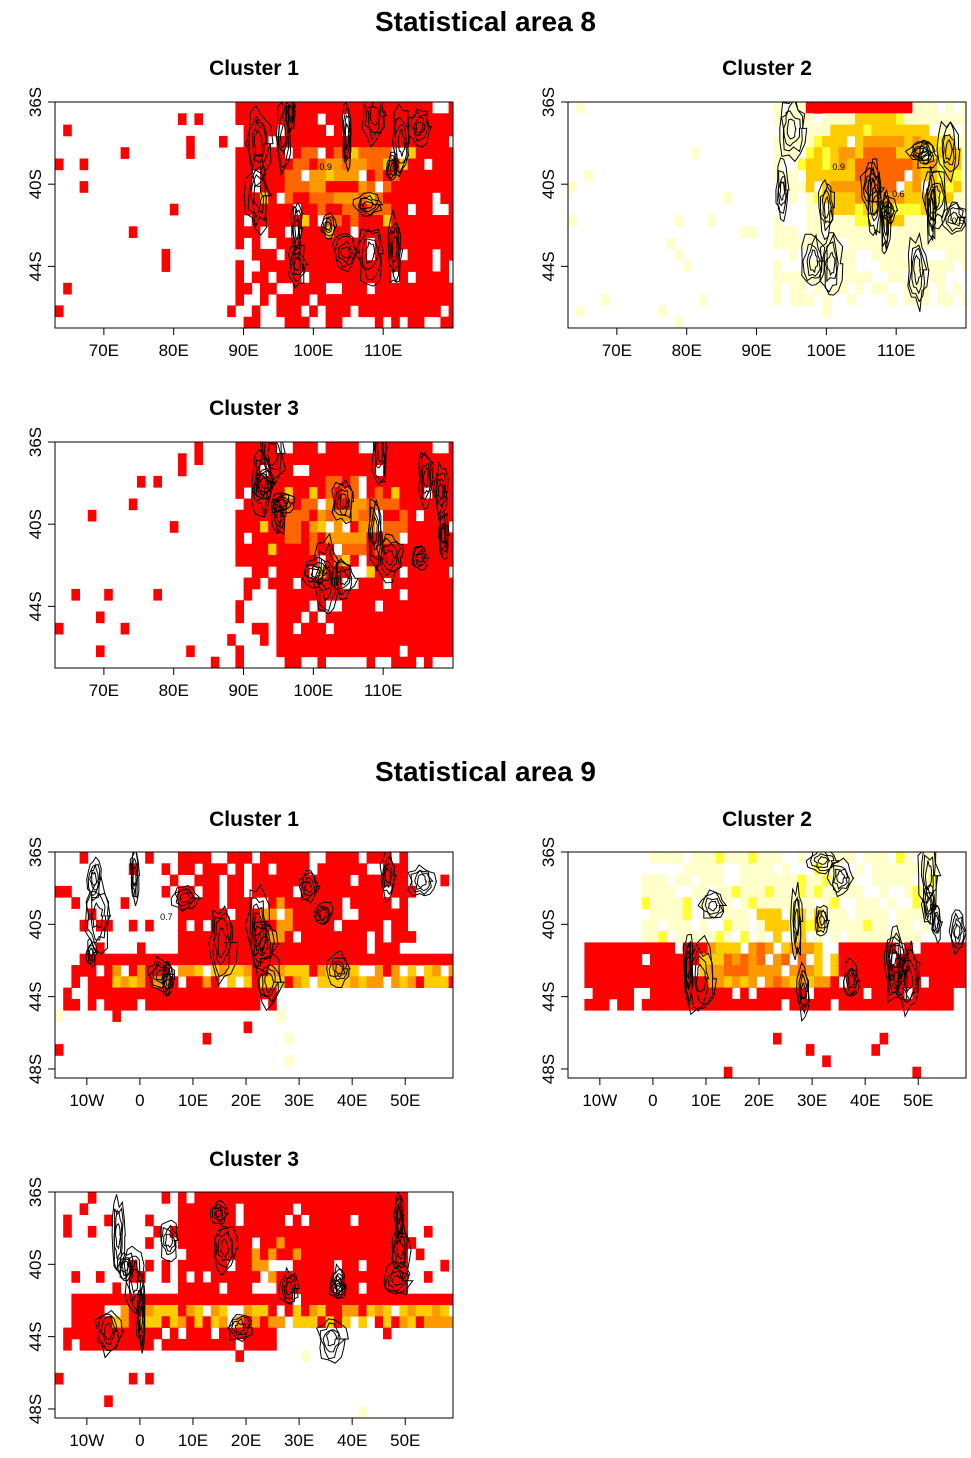 The height and width of the screenshot is (1458, 971). What do you see at coordinates (243, 350) in the screenshot?
I see `x-tick-label: 90E` at bounding box center [243, 350].